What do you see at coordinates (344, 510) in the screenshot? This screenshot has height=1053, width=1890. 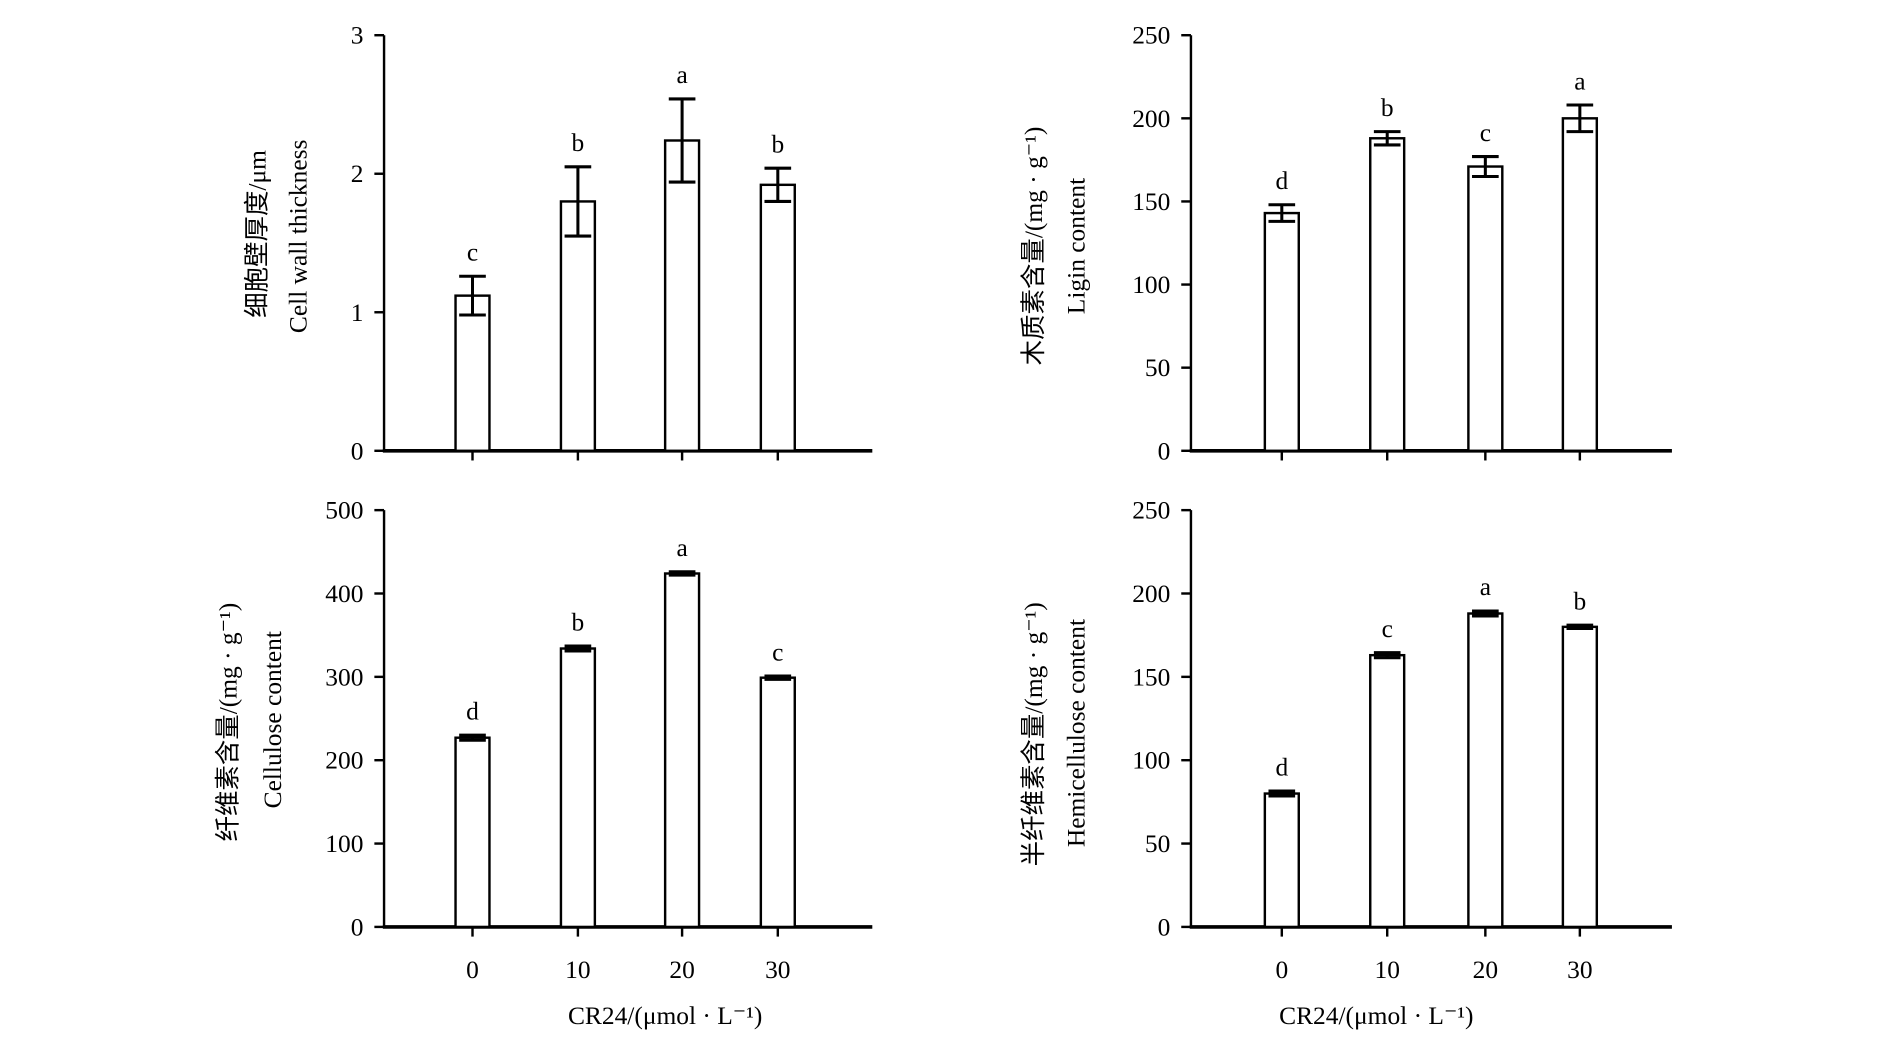 I see `chart-2-y-tick-label-5: 500` at bounding box center [344, 510].